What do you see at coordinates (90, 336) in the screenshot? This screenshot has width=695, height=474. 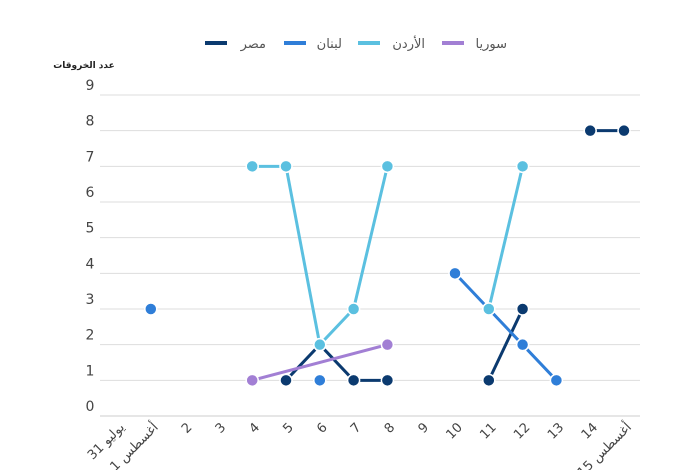 I see `y-tick-label: 2` at bounding box center [90, 336].